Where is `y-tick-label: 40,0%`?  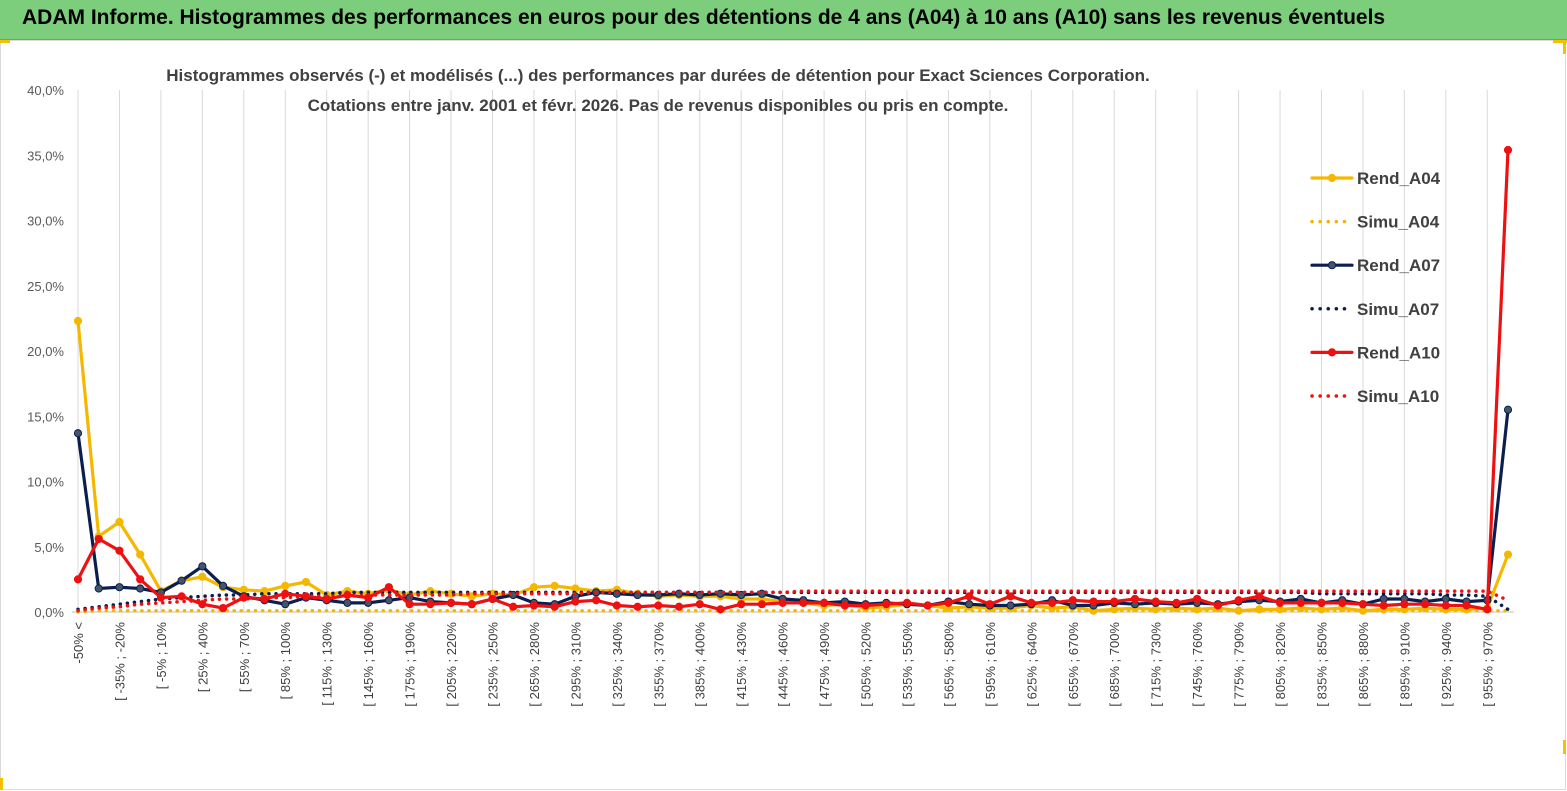 y-tick-label: 40,0% is located at coordinates (45, 90).